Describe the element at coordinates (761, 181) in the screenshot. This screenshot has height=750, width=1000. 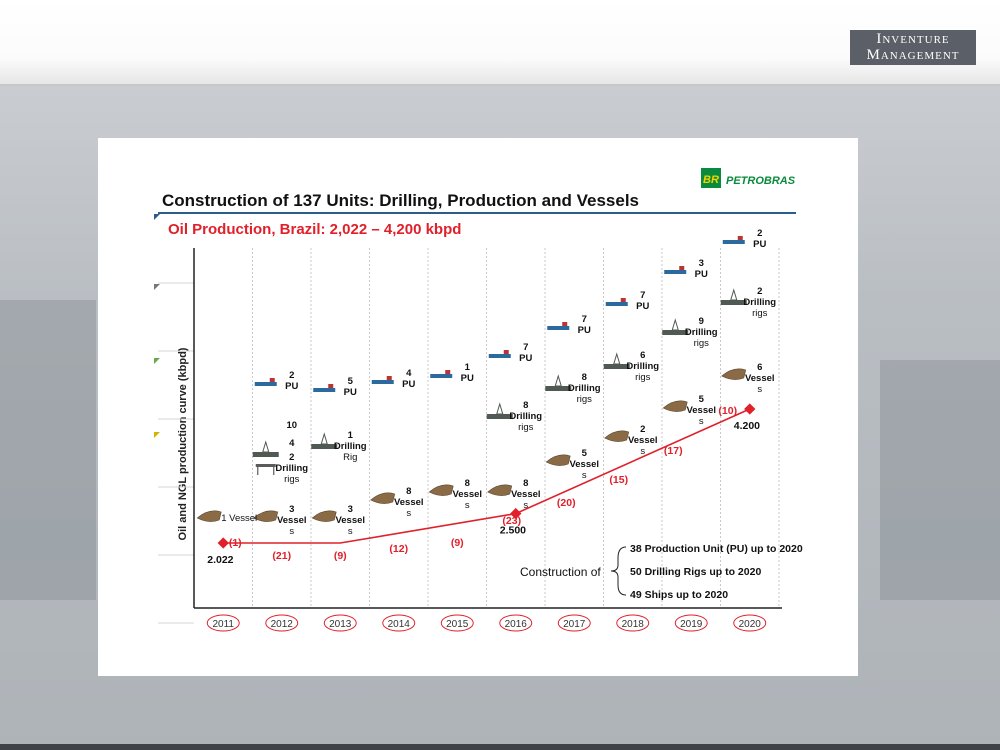
I see `brand-name: PETROBRAS` at that location.